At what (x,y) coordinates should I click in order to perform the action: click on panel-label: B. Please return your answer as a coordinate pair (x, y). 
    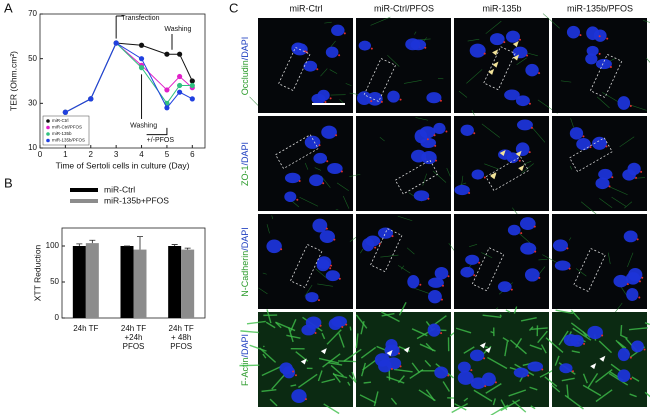
    Looking at the image, I should click on (8, 182).